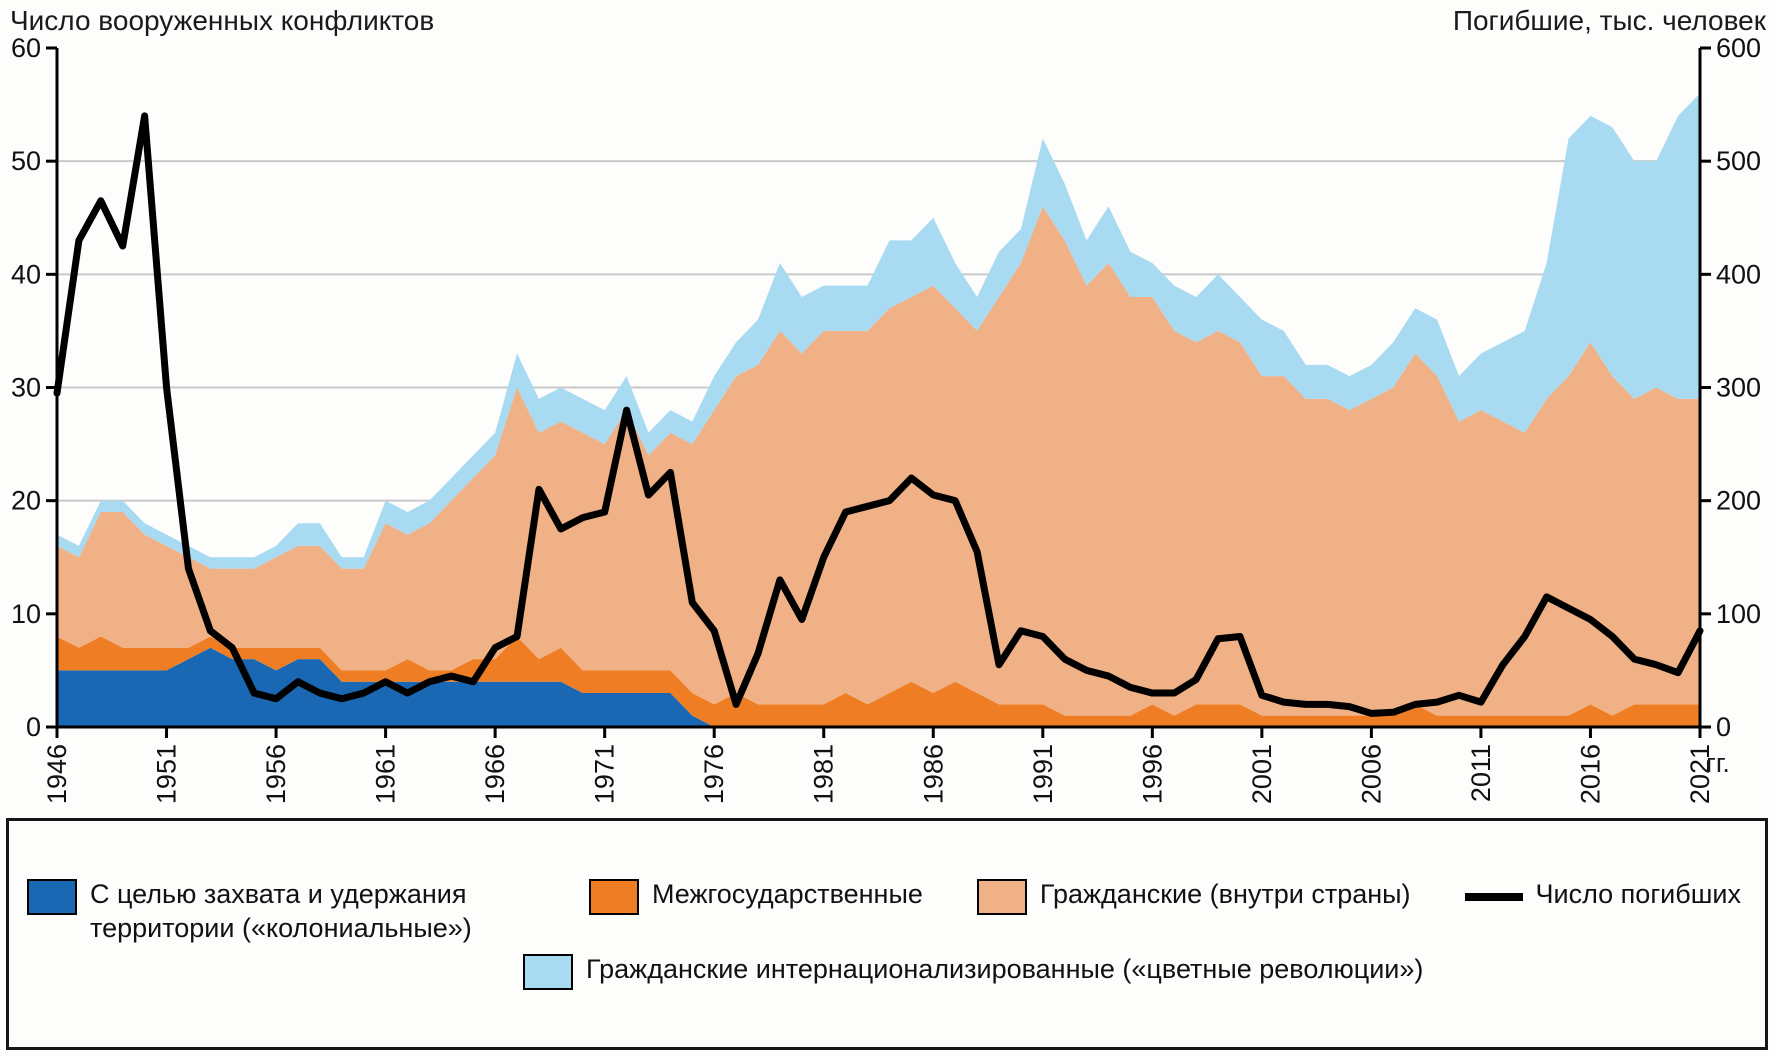  I want to click on legend-item-deaths: Число погибших, so click(1602, 895).